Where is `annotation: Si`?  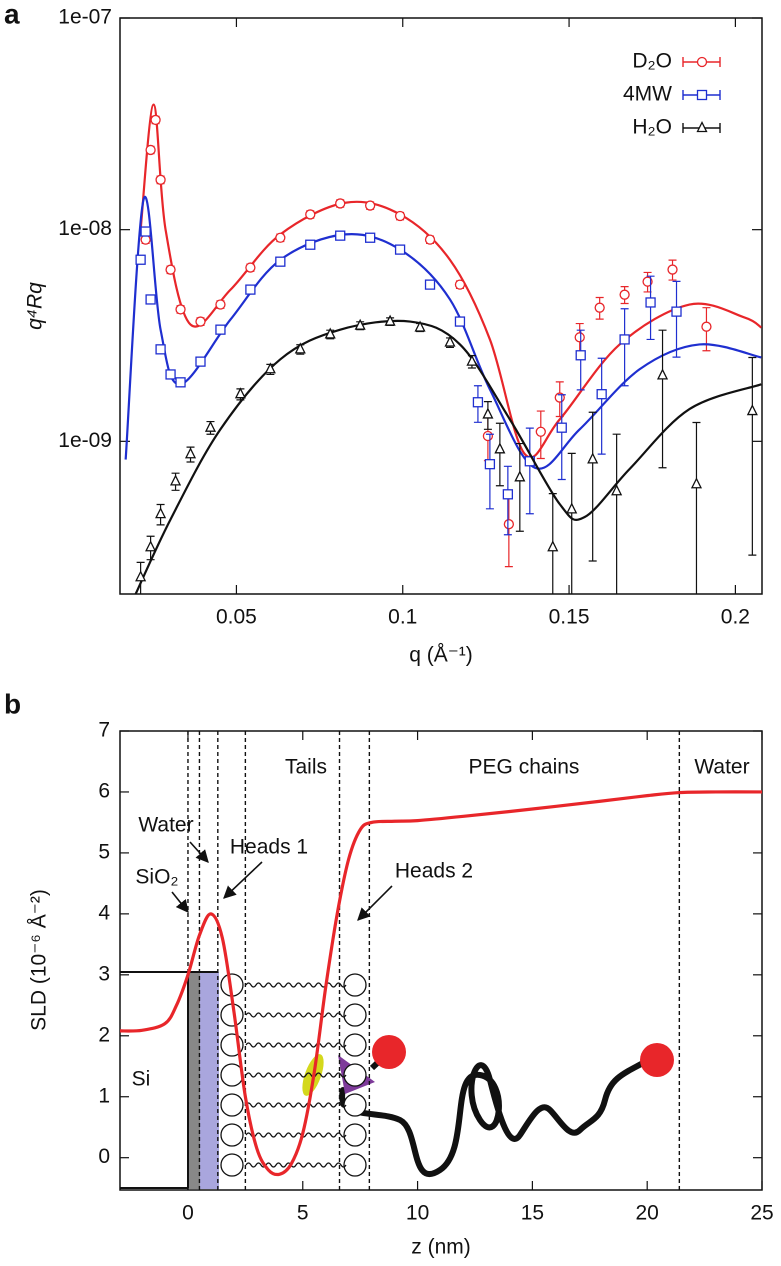 annotation: Si is located at coordinates (141, 1079).